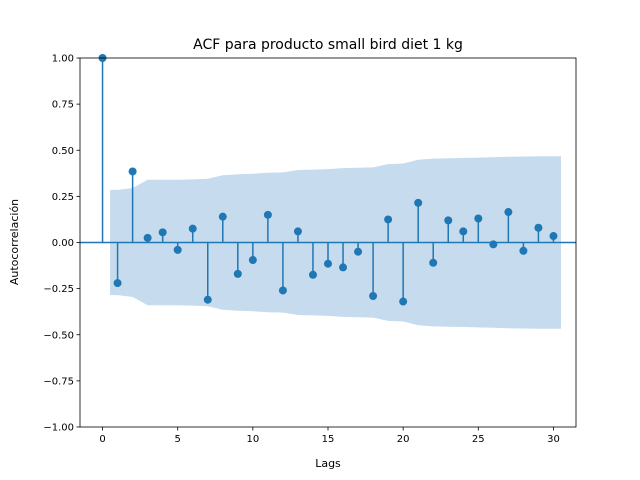  What do you see at coordinates (63, 151) in the screenshot?
I see `y-tick-label: 0.50` at bounding box center [63, 151].